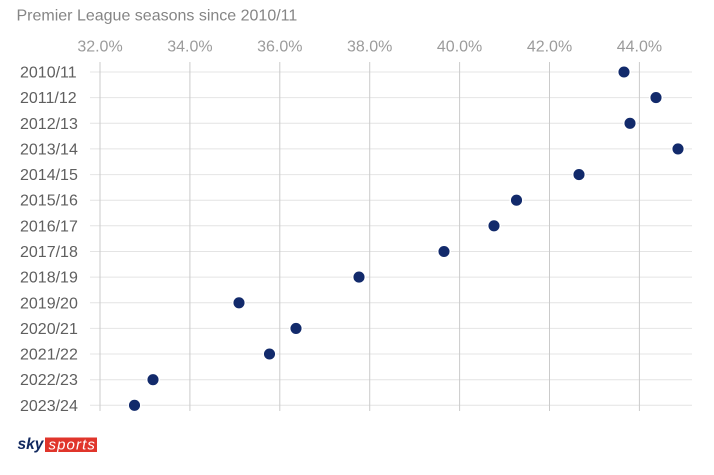 The image size is (714, 475). Describe the element at coordinates (49, 149) in the screenshot. I see `svg-text: 2013/14` at that location.